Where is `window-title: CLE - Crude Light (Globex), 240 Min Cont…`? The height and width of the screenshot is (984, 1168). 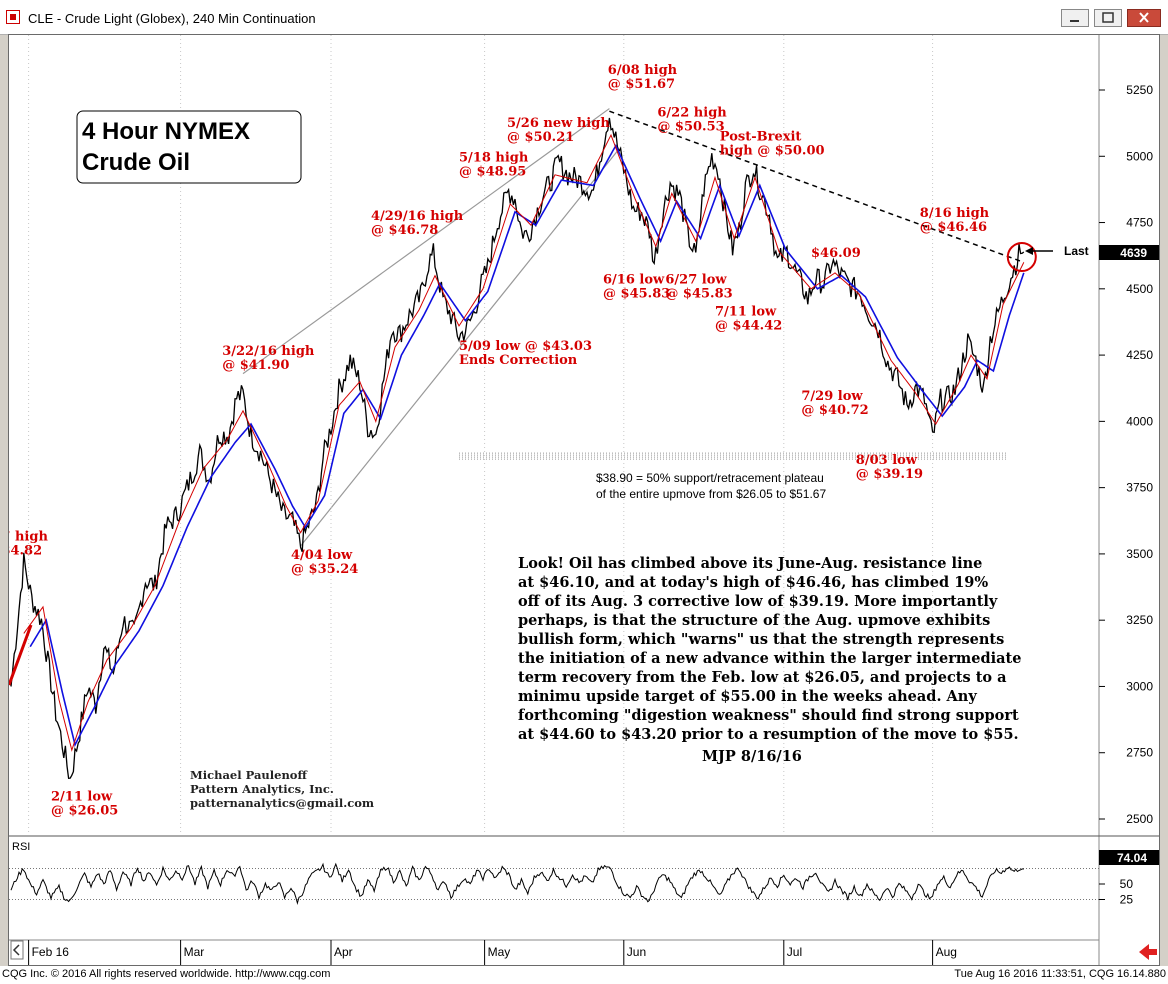
window-title: CLE - Crude Light (Globex), 240 Min Cont… is located at coordinates (172, 18).